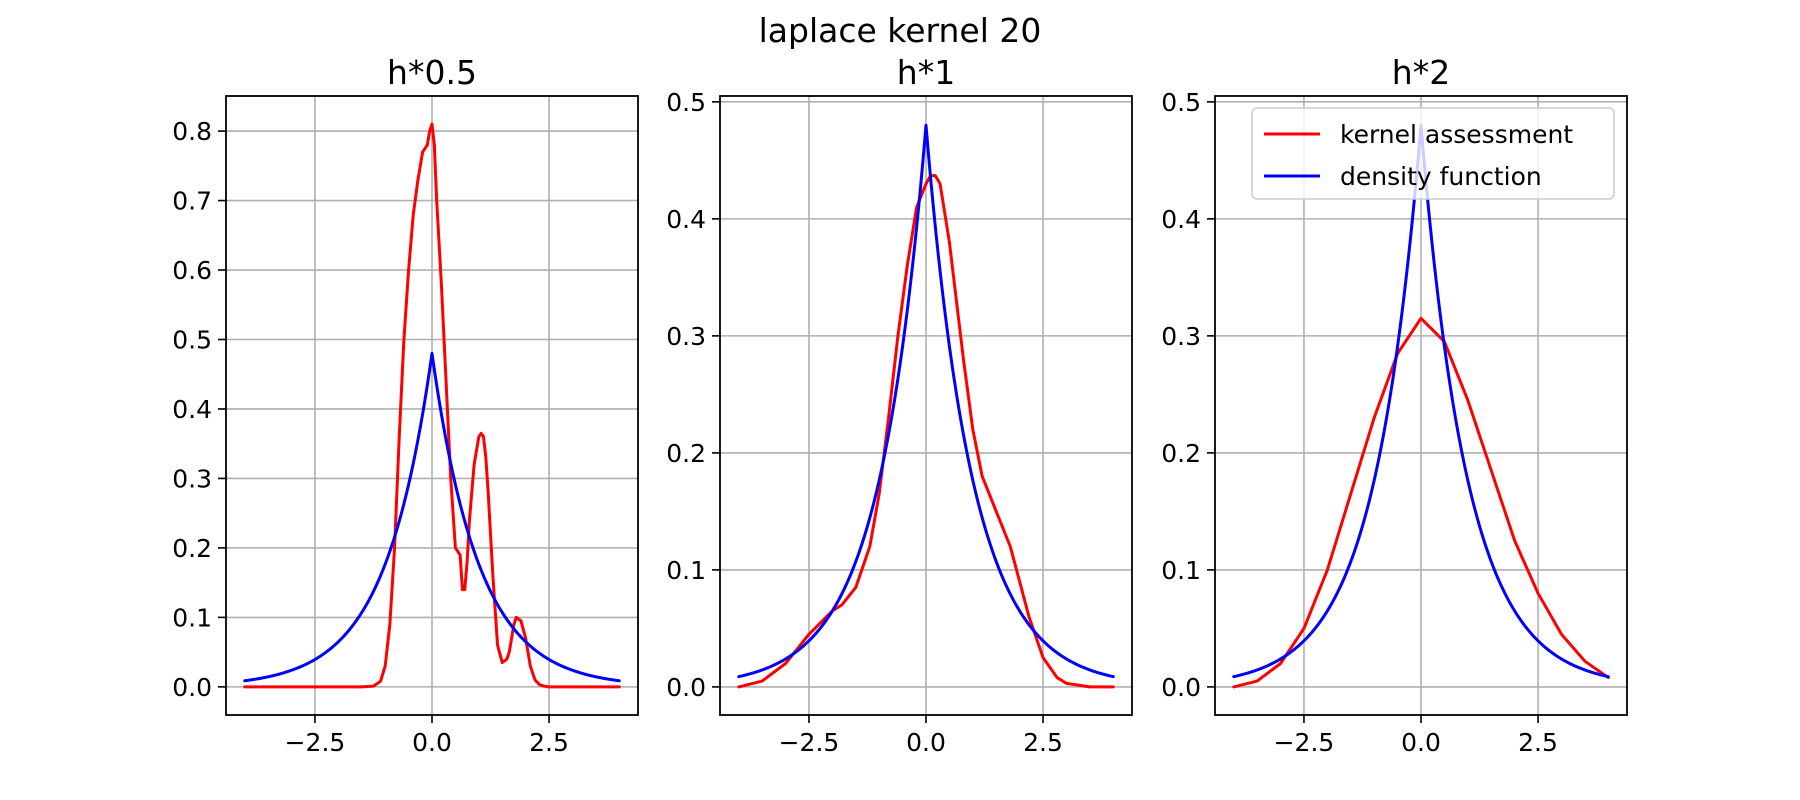 The height and width of the screenshot is (800, 1800). Describe the element at coordinates (1421, 72) in the screenshot. I see `subplot-title: h*2` at that location.